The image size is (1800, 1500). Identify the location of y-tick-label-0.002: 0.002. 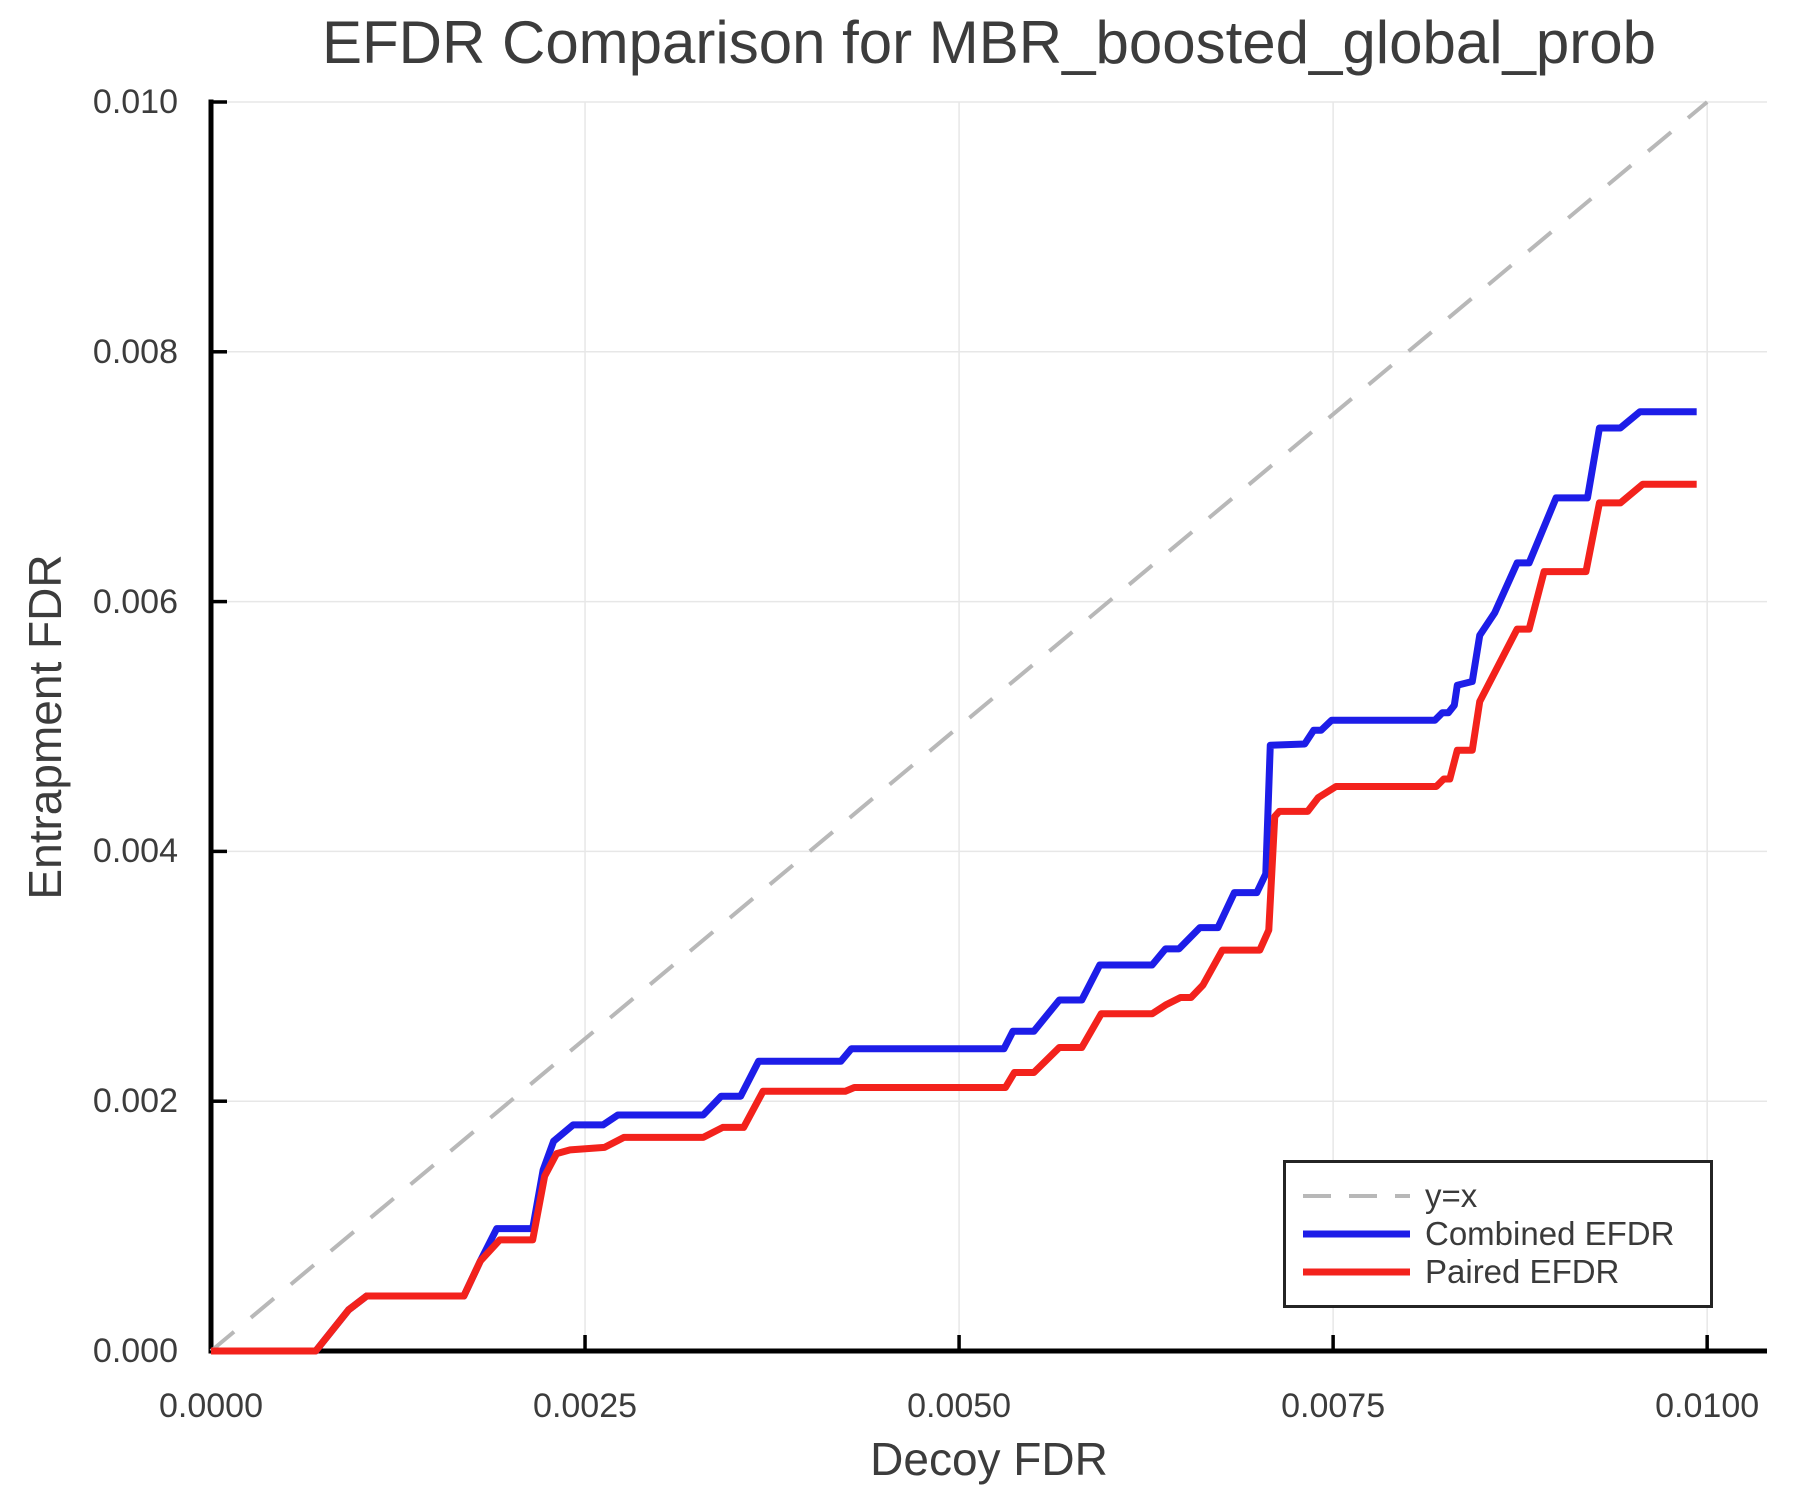
(135, 1101).